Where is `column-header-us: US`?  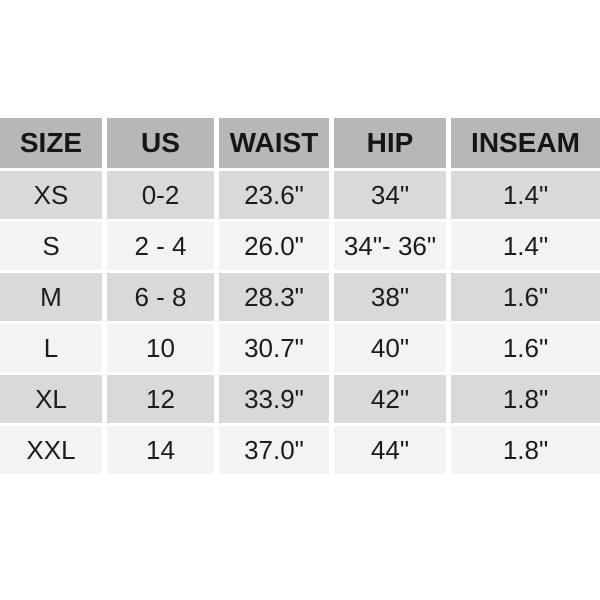
column-header-us: US is located at coordinates (160, 143).